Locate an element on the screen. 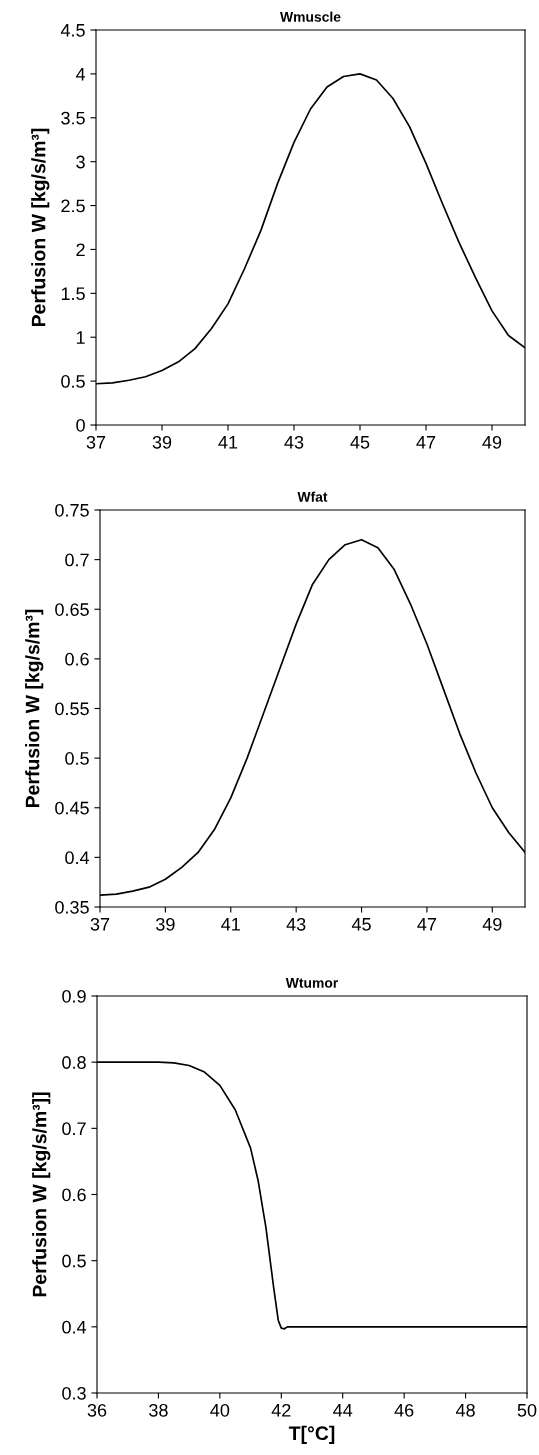 This screenshot has width=539, height=1455. y-tick-label: 0.75 is located at coordinates (72, 510).